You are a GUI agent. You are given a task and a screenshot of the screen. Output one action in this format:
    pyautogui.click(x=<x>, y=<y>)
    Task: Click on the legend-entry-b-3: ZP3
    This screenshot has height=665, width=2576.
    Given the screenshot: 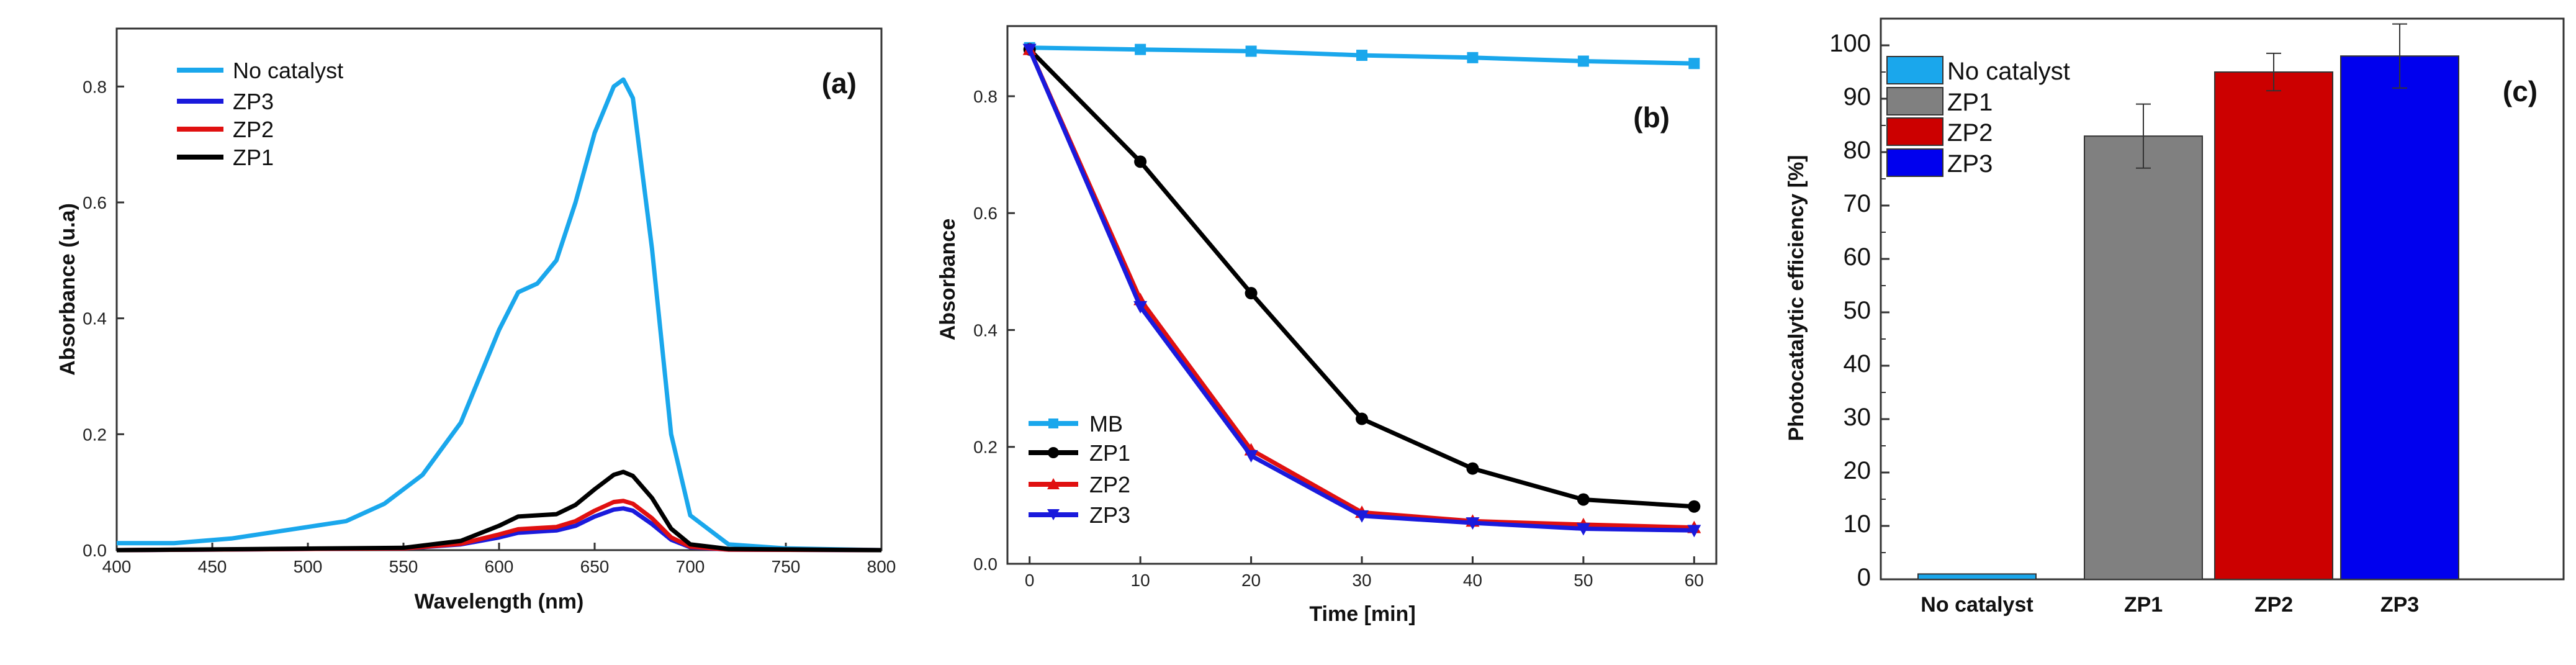 What is the action you would take?
    pyautogui.click(x=1109, y=515)
    